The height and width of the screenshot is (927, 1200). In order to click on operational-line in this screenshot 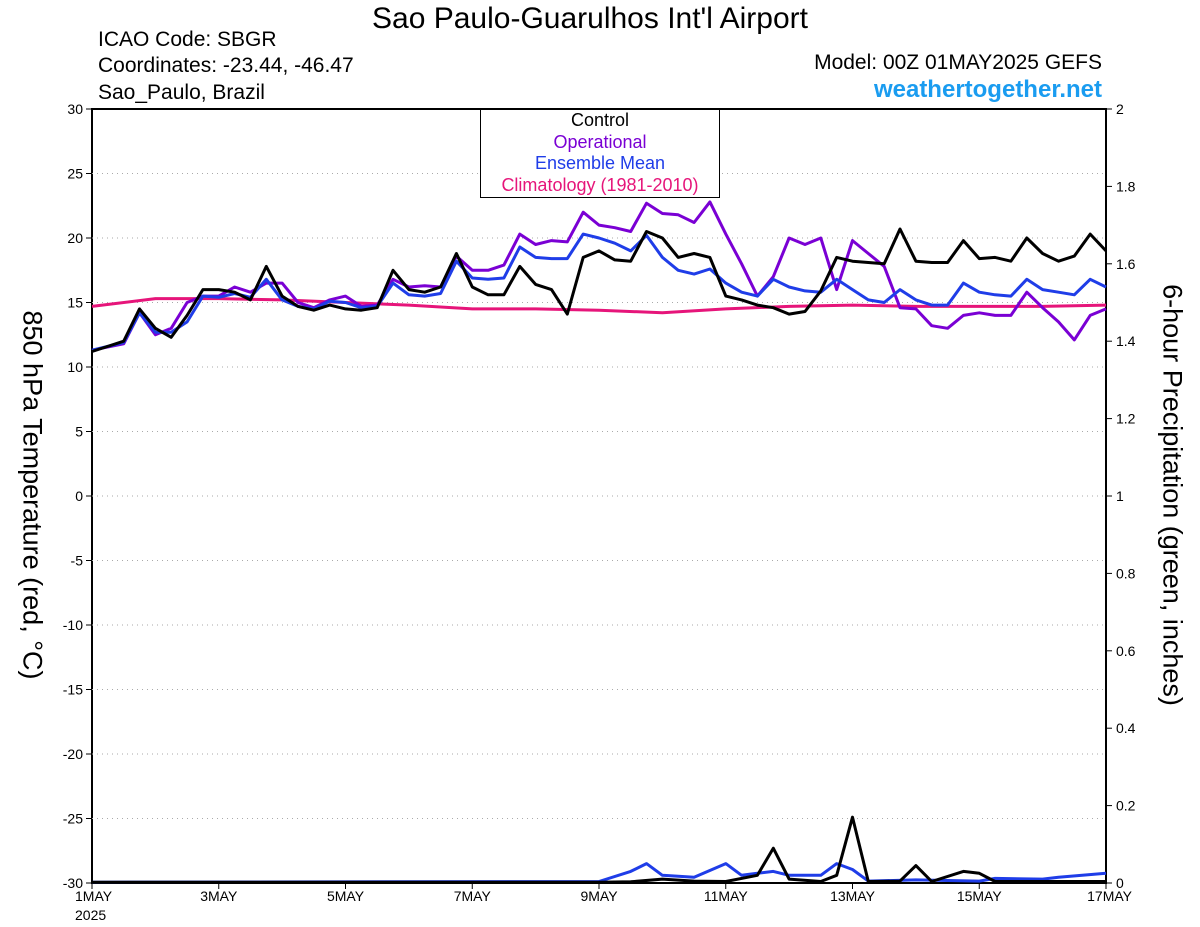, I will do `click(599, 276)`.